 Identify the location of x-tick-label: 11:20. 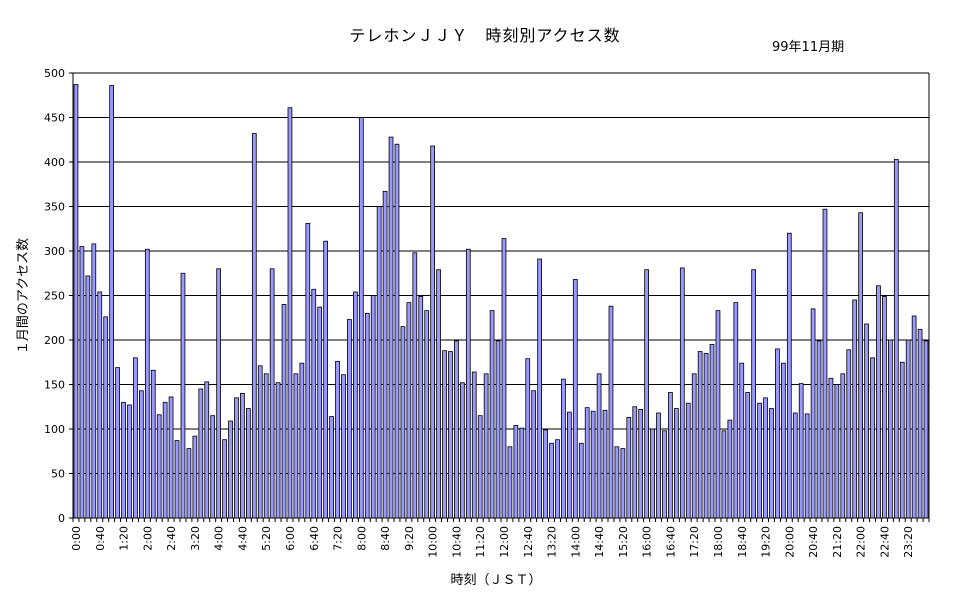
(480, 542).